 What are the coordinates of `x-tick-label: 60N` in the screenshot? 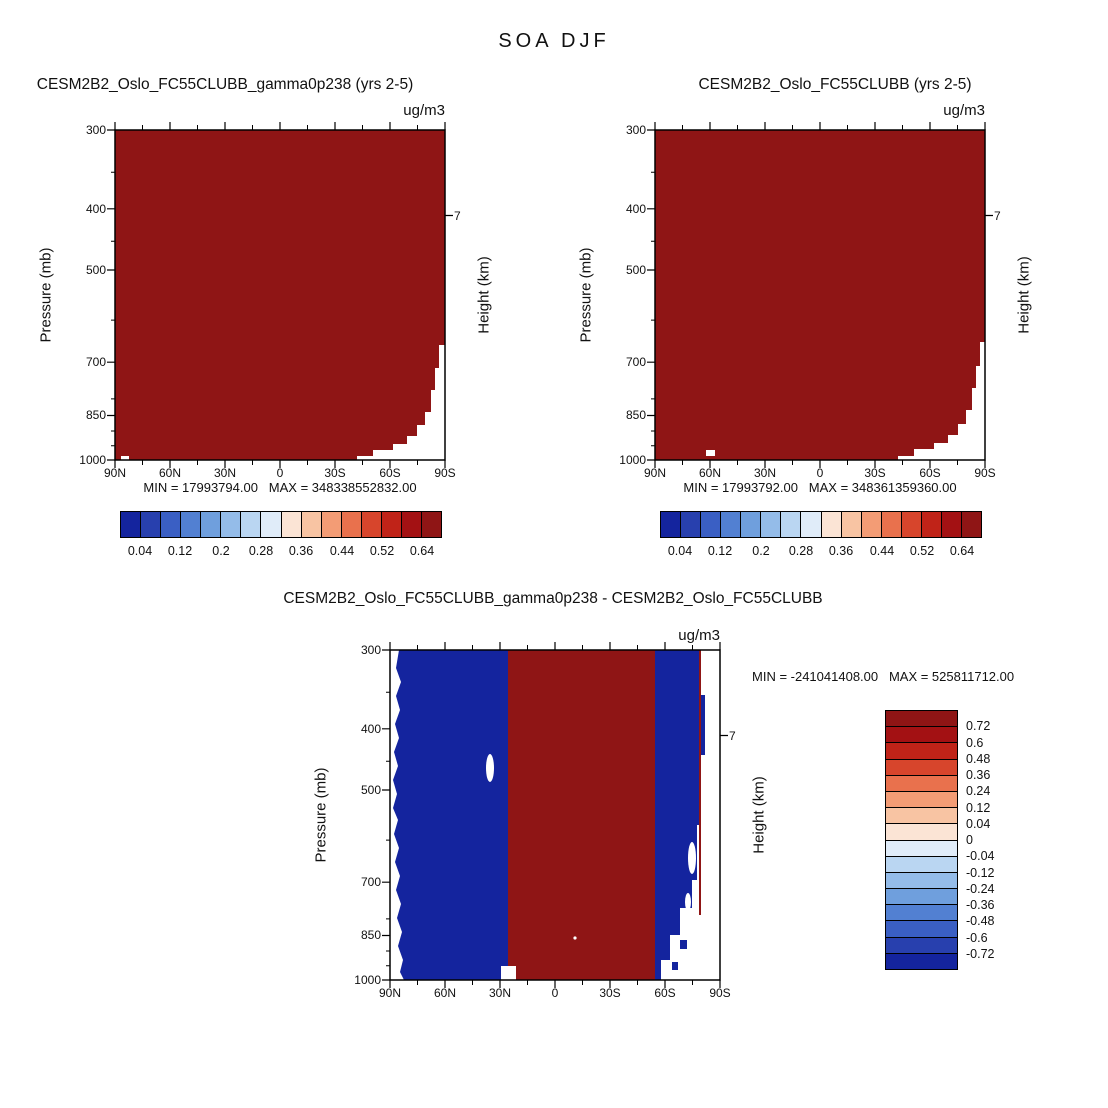 It's located at (169, 473).